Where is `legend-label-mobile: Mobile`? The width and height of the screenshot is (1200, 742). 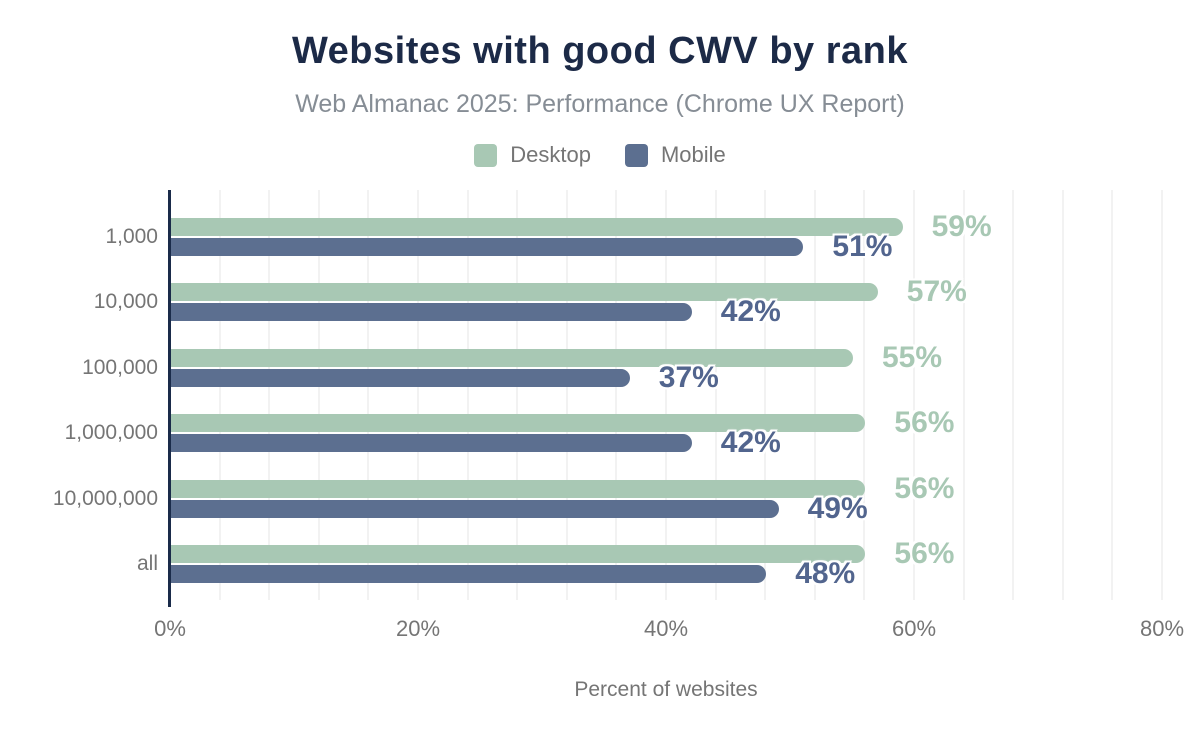 legend-label-mobile: Mobile is located at coordinates (693, 154).